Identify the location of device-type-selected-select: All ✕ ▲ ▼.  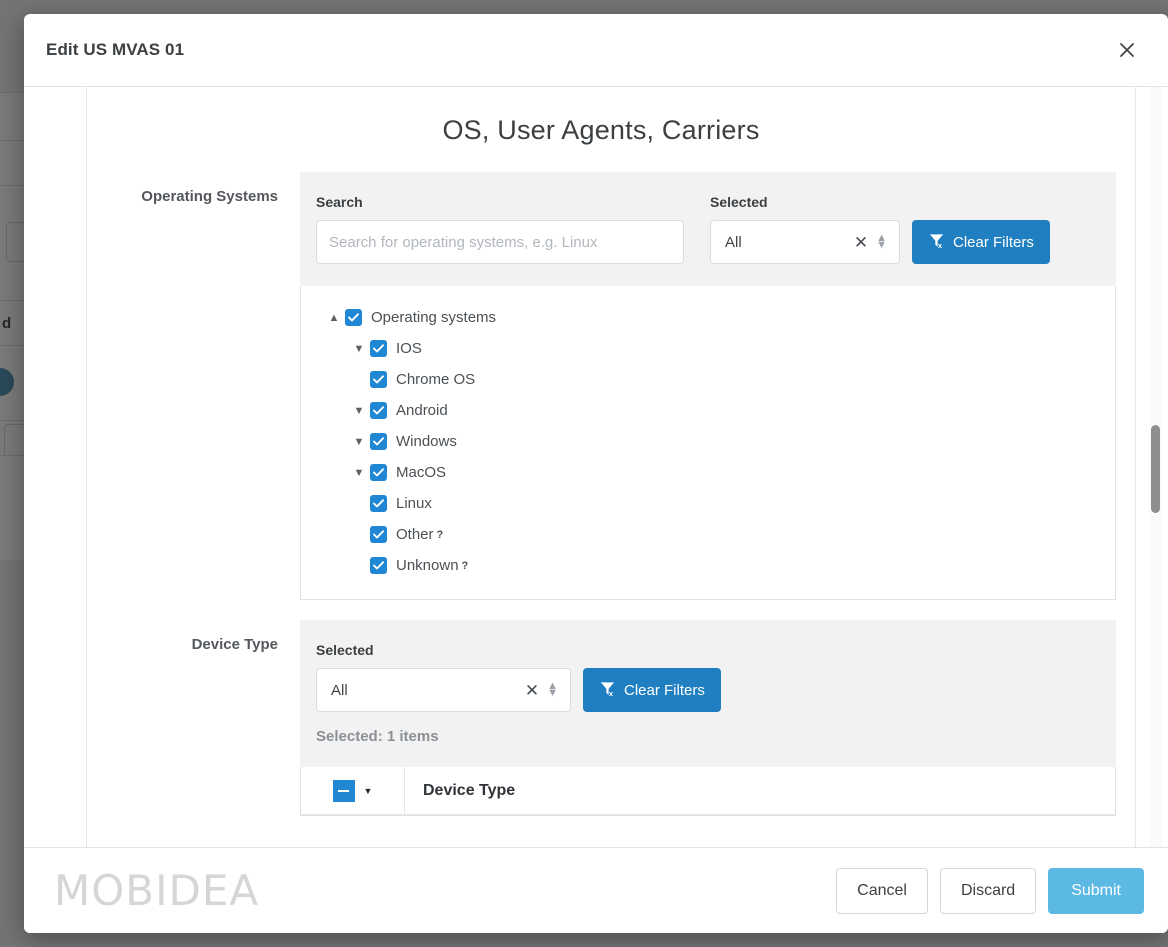
(443, 690).